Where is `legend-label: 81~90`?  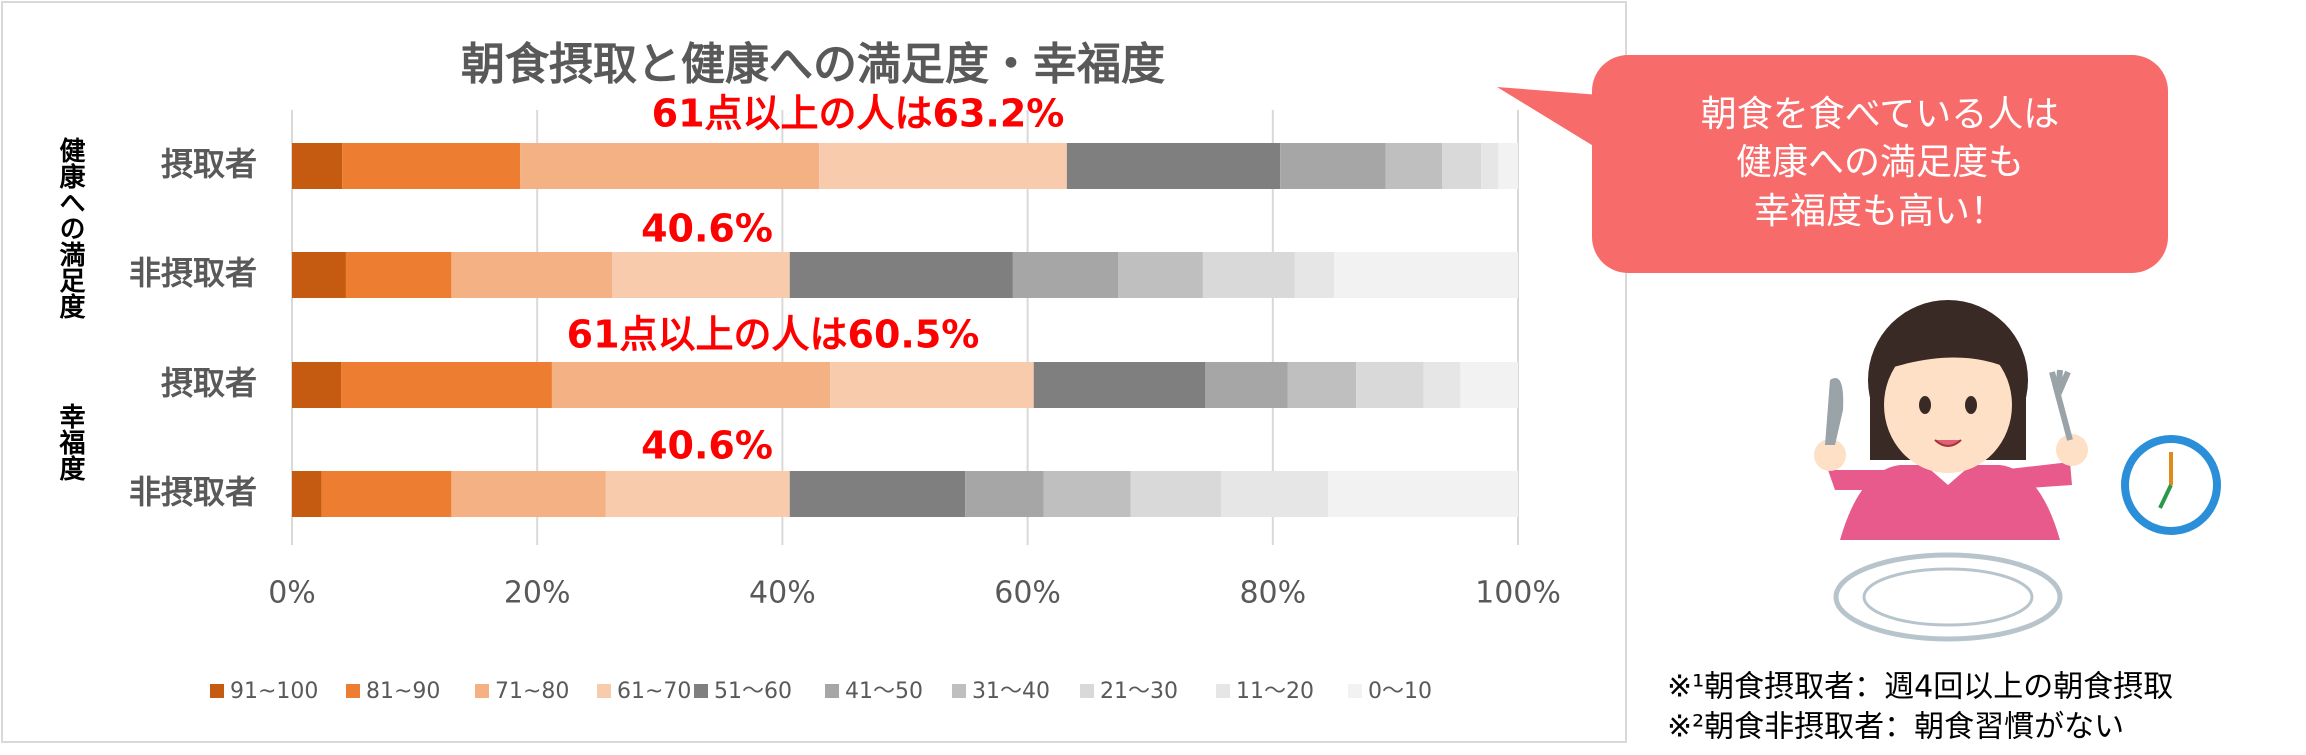
legend-label: 81~90 is located at coordinates (403, 691).